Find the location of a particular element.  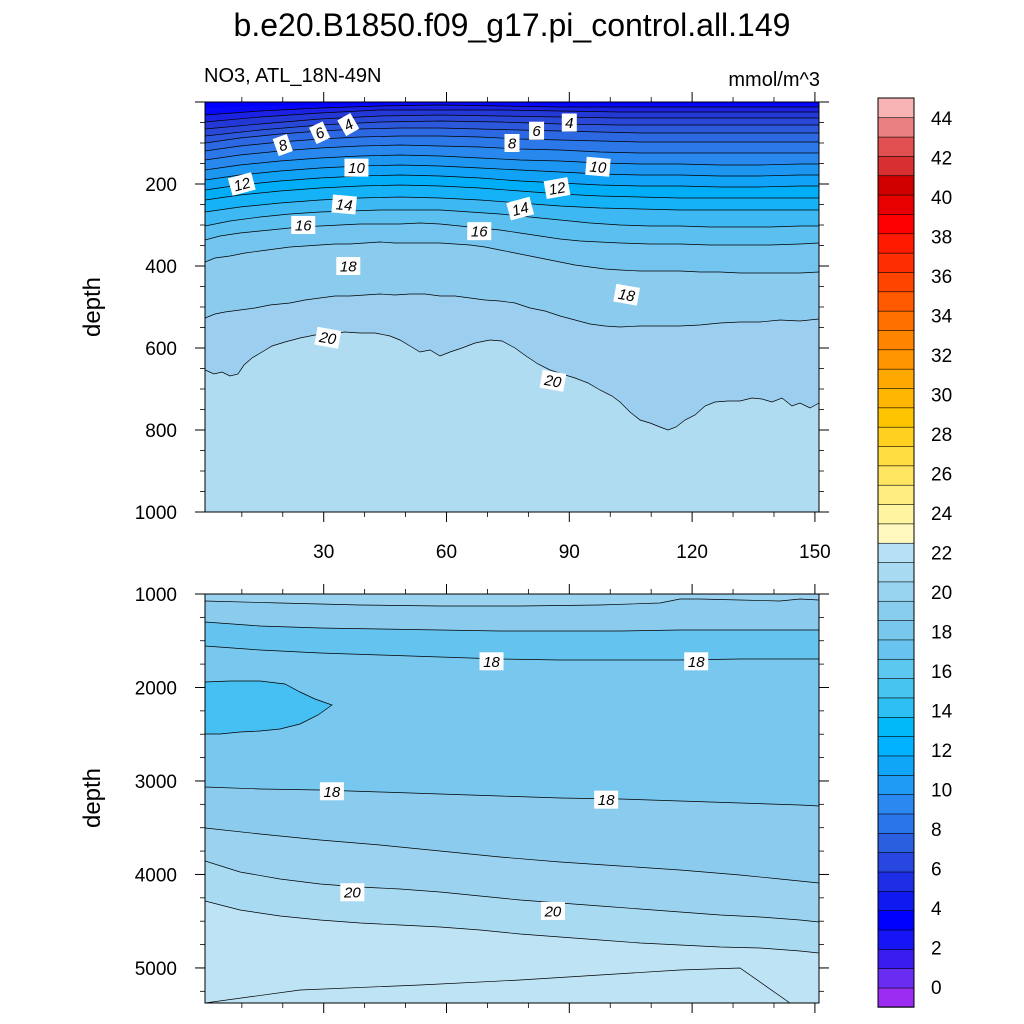

colorbar-tick-label: 26 is located at coordinates (941, 474).